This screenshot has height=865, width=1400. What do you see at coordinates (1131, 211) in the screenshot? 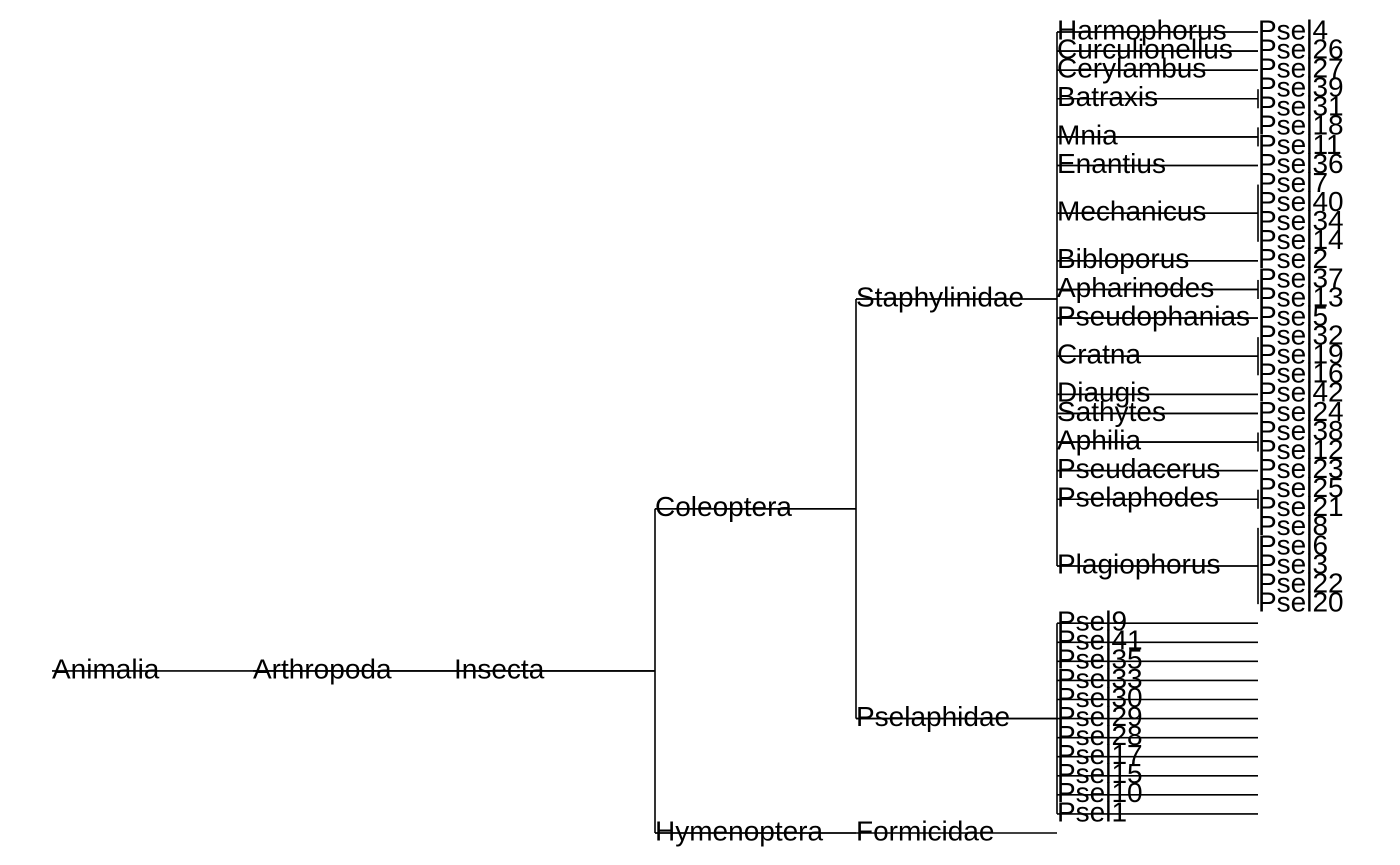
I see `node-label-mechanicus: Mechanicus` at bounding box center [1131, 211].